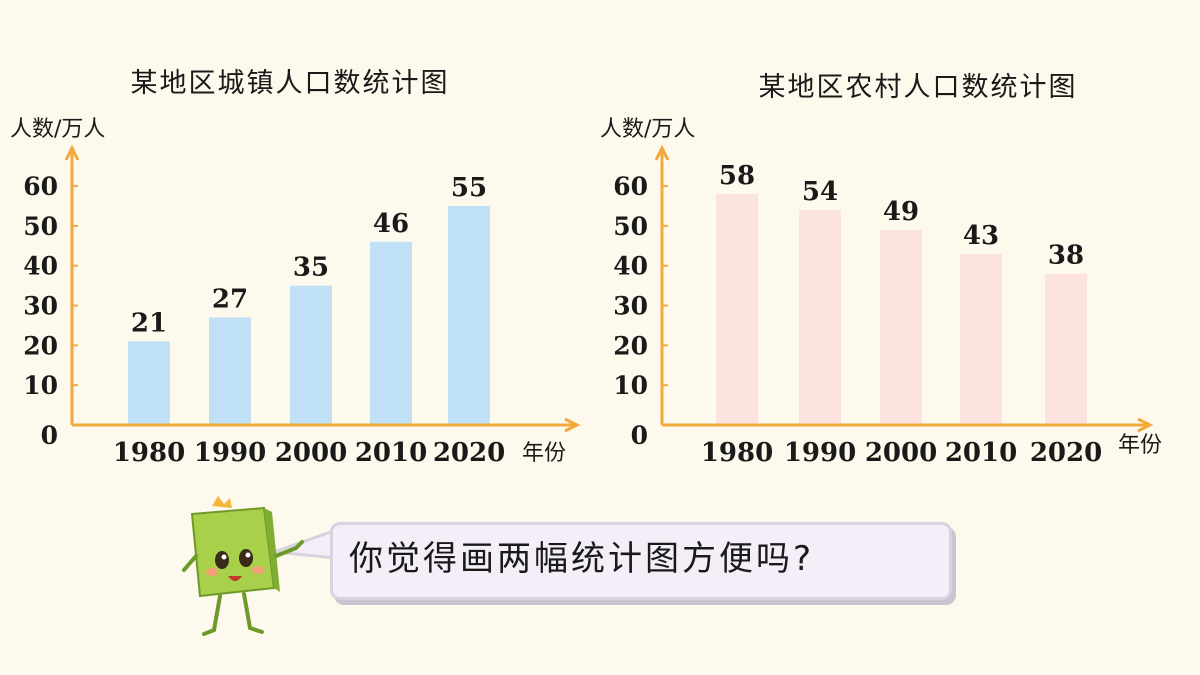 Image resolution: width=1200 pixels, height=675 pixels. What do you see at coordinates (40, 186) in the screenshot?
I see `chart-urban-y-tick-label: 60` at bounding box center [40, 186].